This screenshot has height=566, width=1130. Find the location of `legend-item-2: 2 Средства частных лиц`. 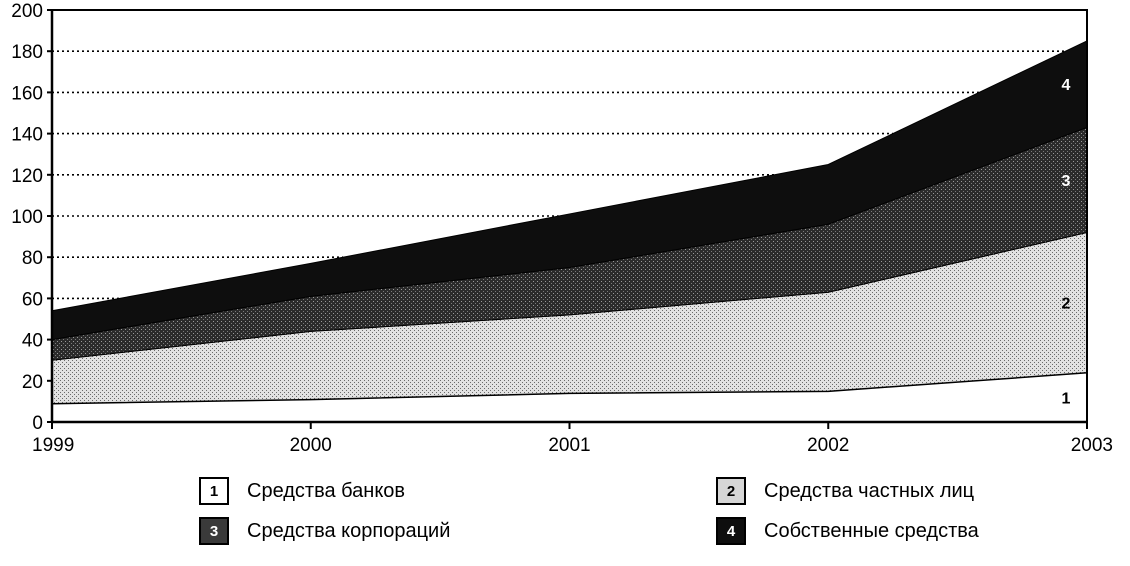

legend-item-2: 2 Средства частных лиц is located at coordinates (845, 491).